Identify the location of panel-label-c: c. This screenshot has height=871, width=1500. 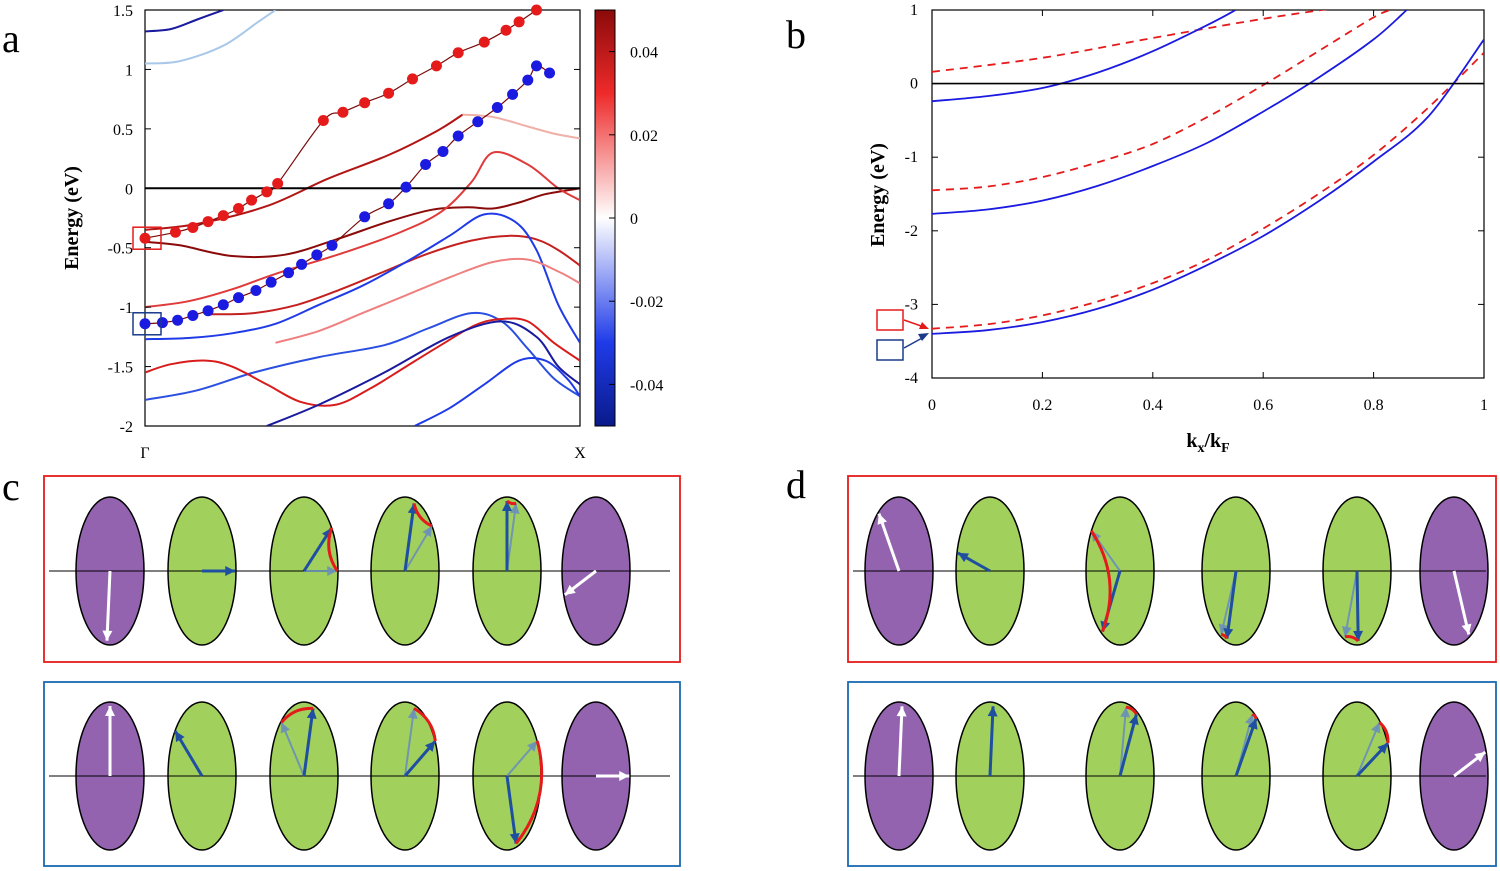
(11, 486).